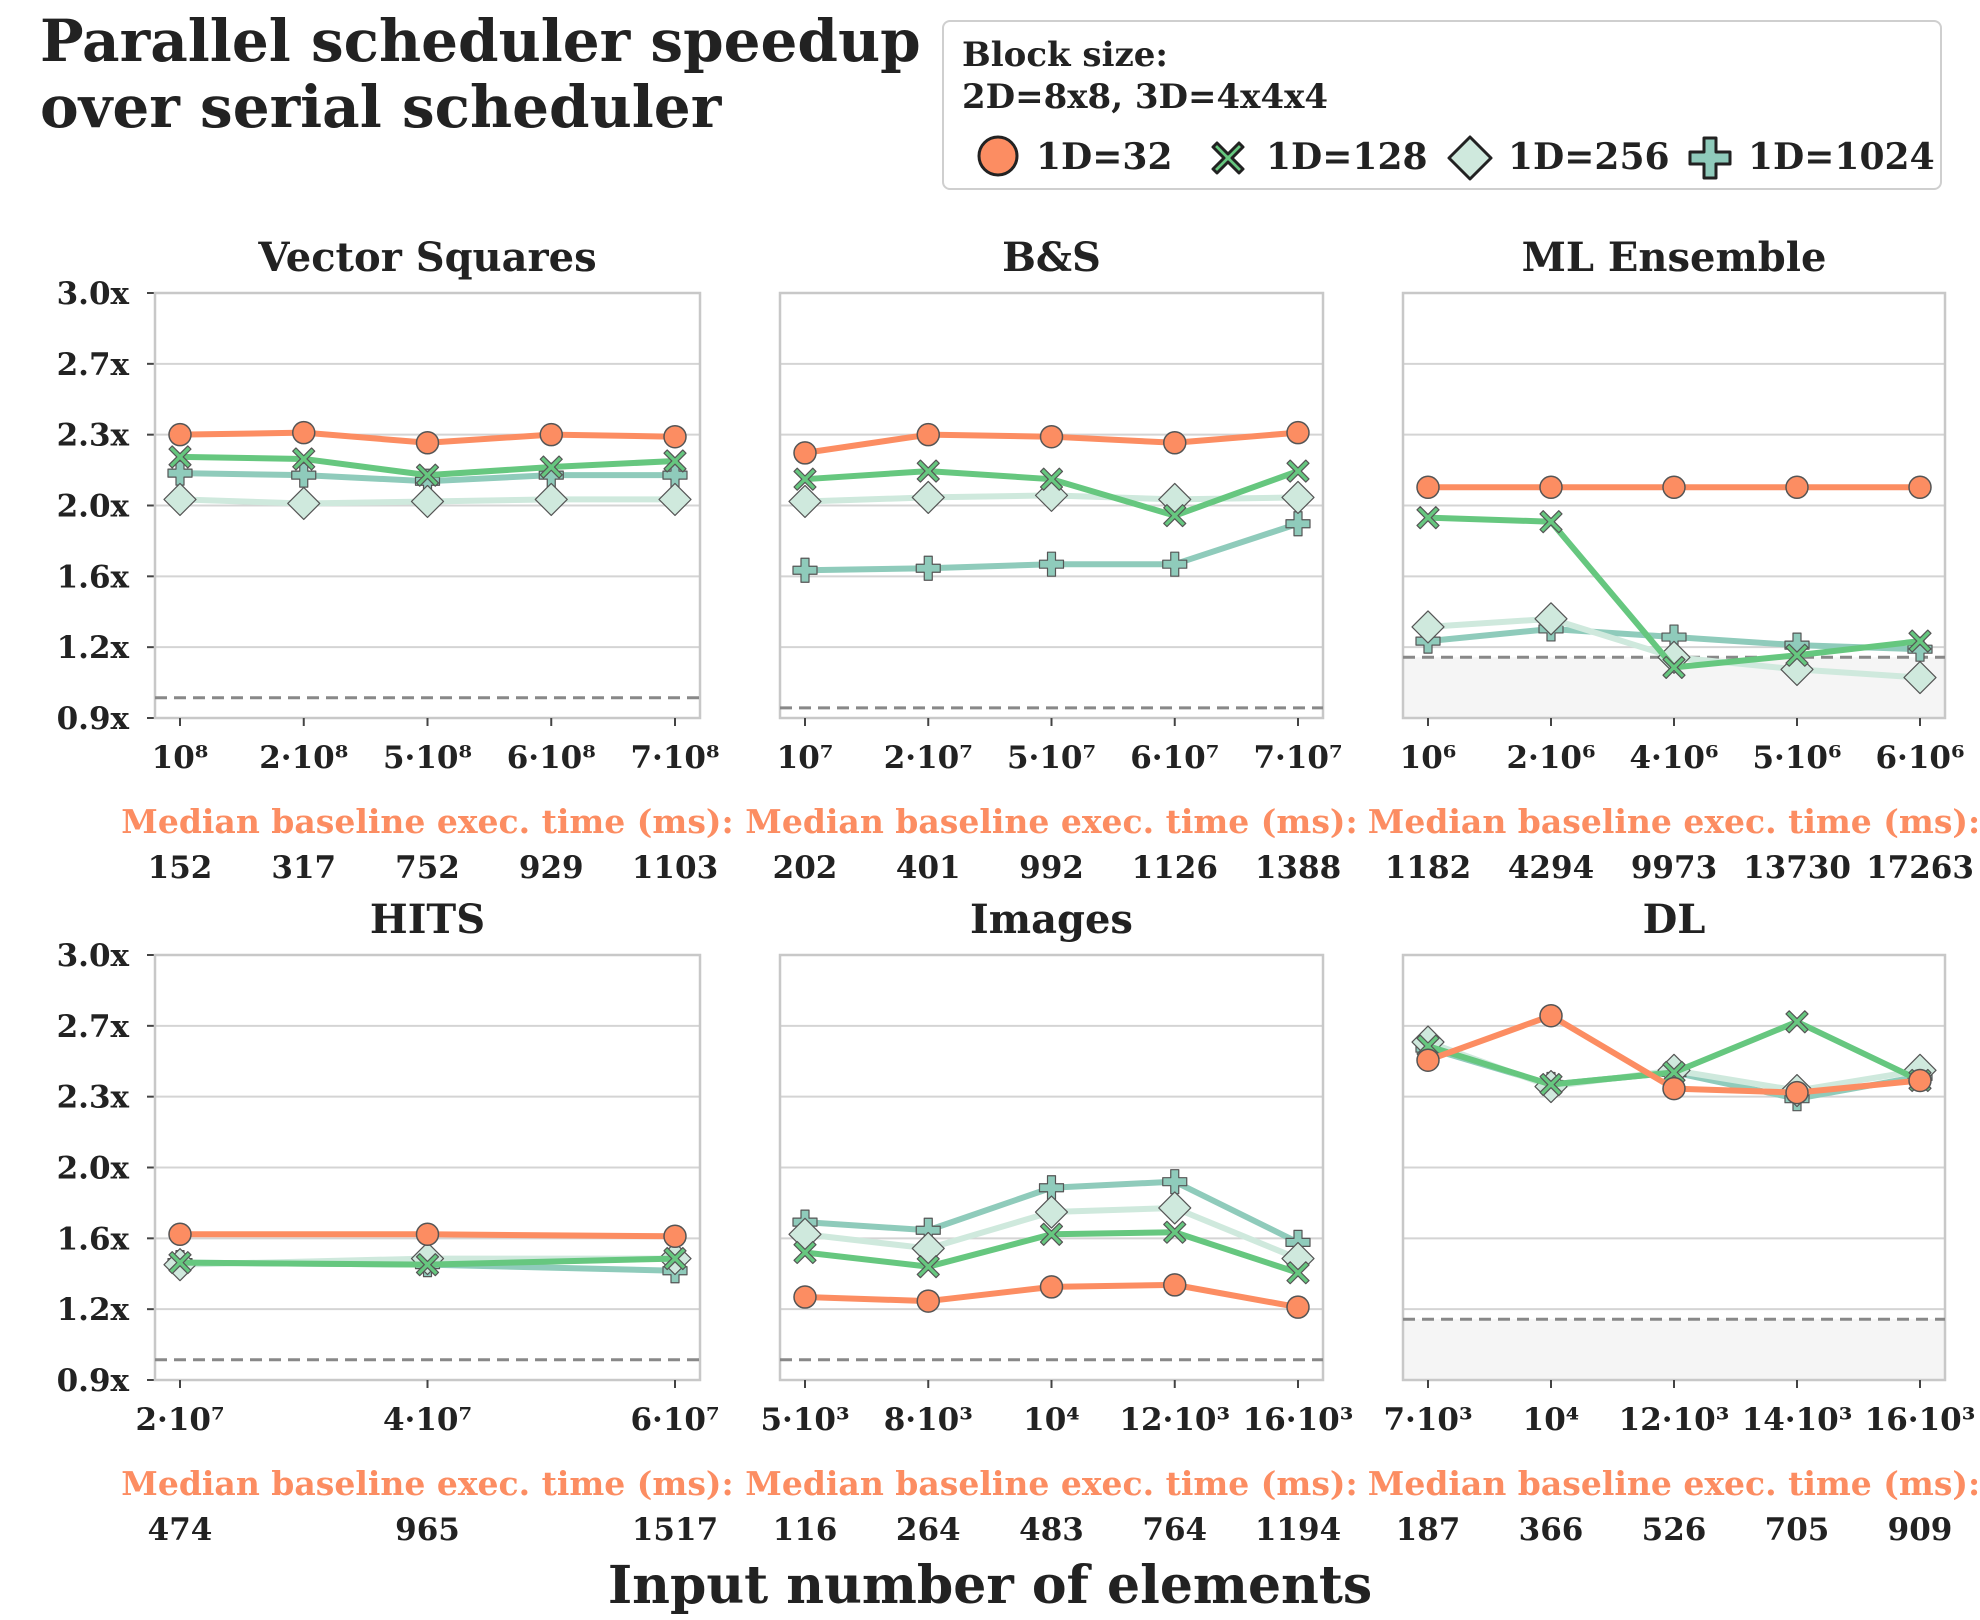  Describe the element at coordinates (928, 1420) in the screenshot. I see `x-tick-label: 8·10³` at that location.